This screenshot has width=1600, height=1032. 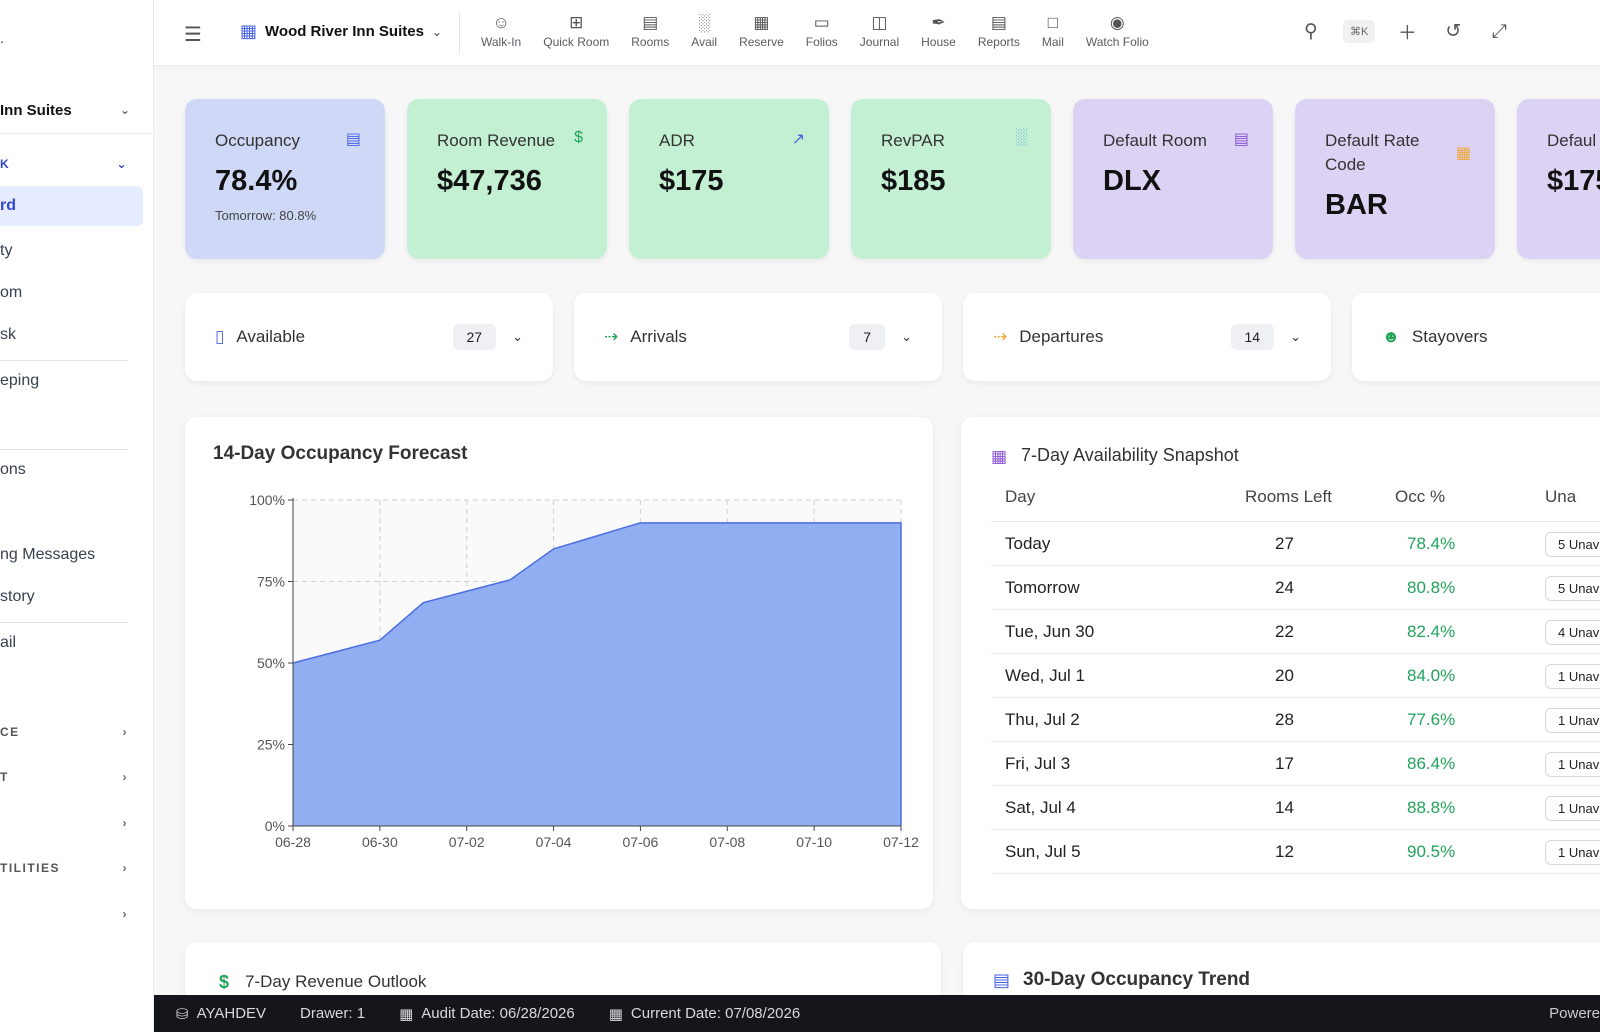 What do you see at coordinates (76, 914) in the screenshot?
I see `sidebar-group-other: ›` at bounding box center [76, 914].